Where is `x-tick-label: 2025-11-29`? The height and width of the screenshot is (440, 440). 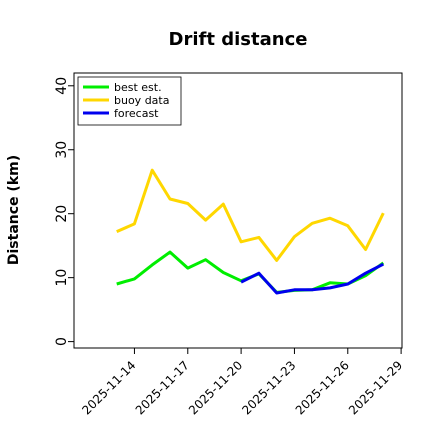 x-tick-label: 2025-11-29 is located at coordinates (375, 387).